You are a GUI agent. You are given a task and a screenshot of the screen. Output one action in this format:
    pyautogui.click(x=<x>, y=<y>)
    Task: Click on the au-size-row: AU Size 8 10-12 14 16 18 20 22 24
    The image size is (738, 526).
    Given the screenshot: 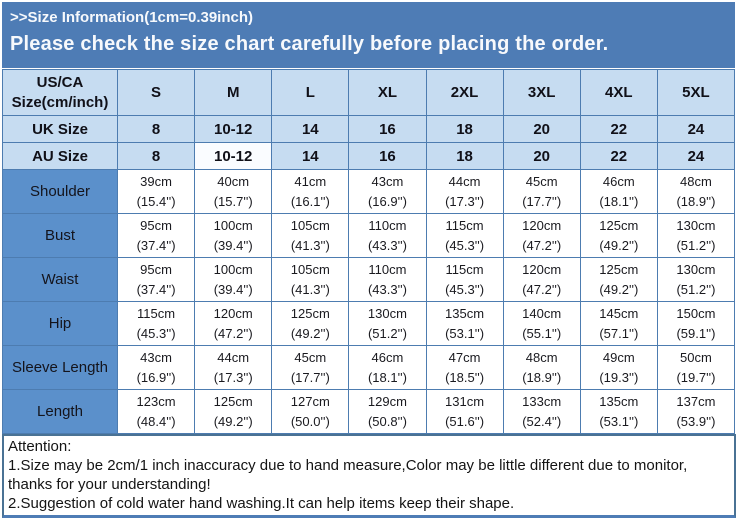 What is the action you would take?
    pyautogui.click(x=369, y=156)
    